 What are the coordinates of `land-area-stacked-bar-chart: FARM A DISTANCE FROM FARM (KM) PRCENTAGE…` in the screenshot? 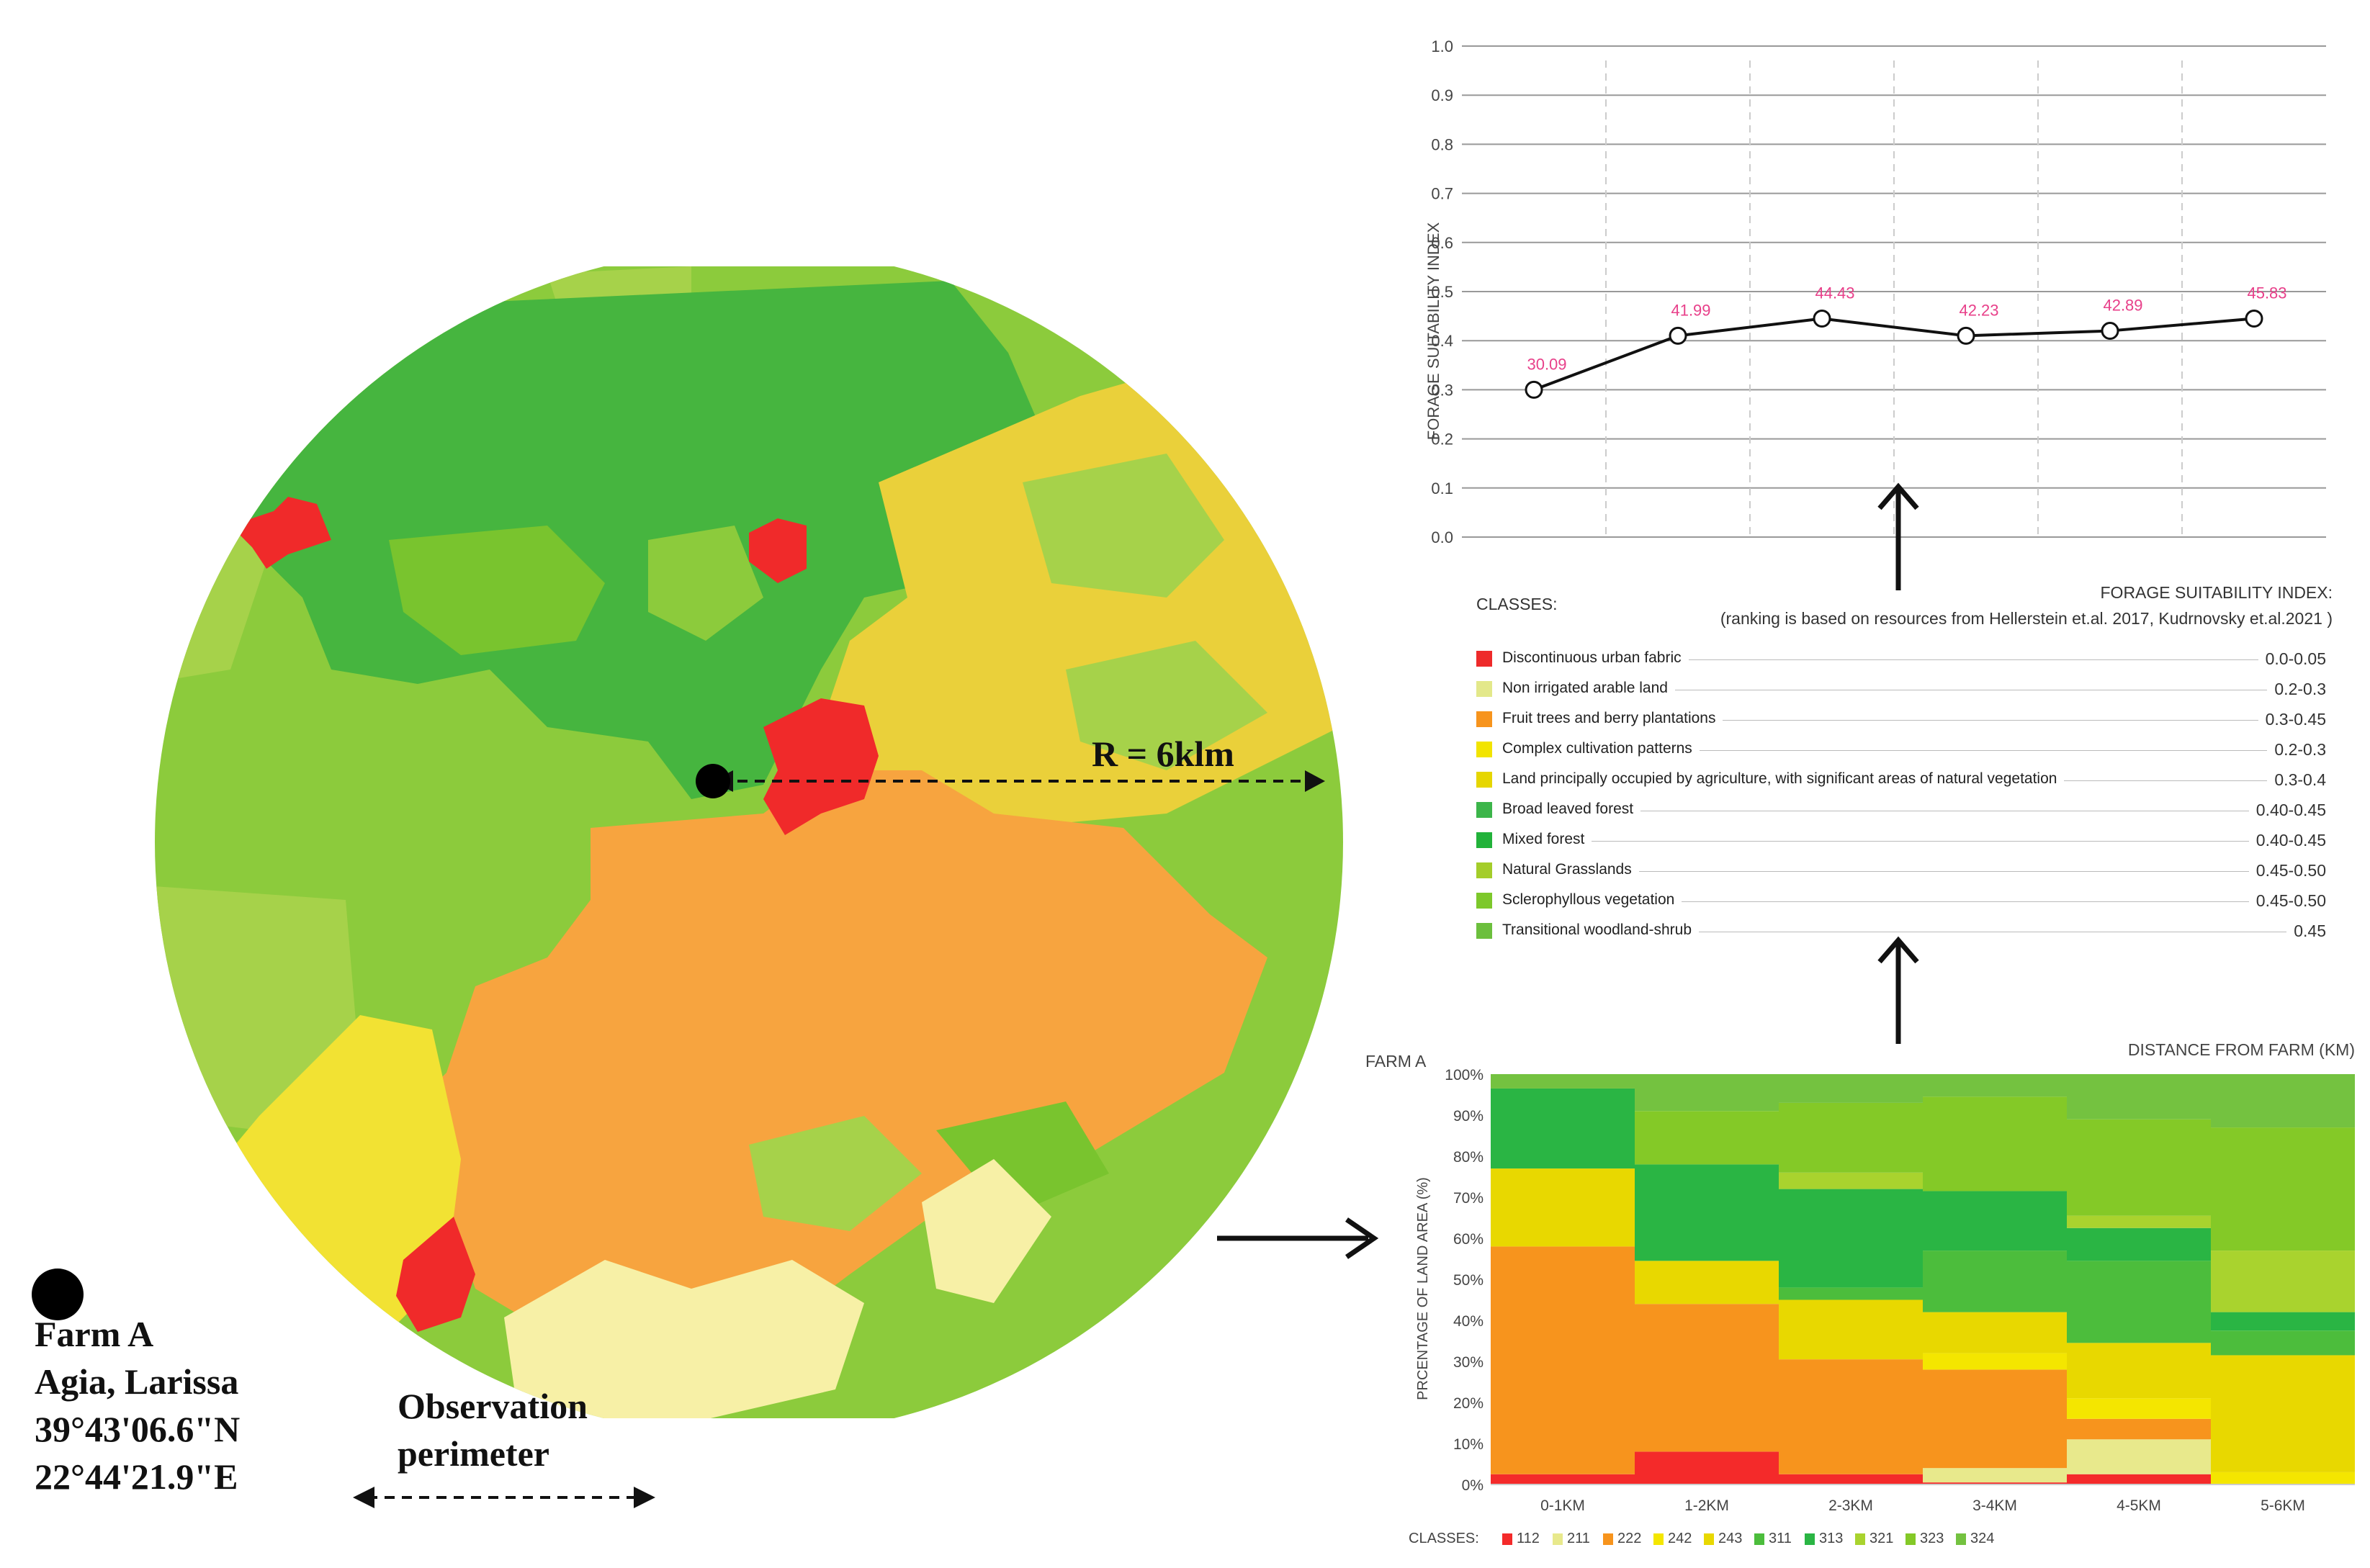 It's located at (1860, 1277).